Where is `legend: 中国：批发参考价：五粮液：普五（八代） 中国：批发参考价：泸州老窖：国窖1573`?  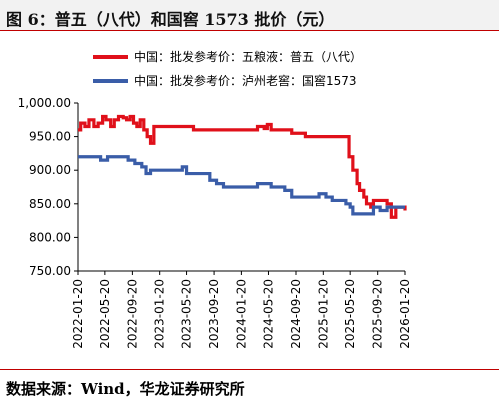
legend: 中国：批发参考价：五粮液：普五（八代） 中国：批发参考价：泸州老窖：国窖1573 is located at coordinates (227, 68).